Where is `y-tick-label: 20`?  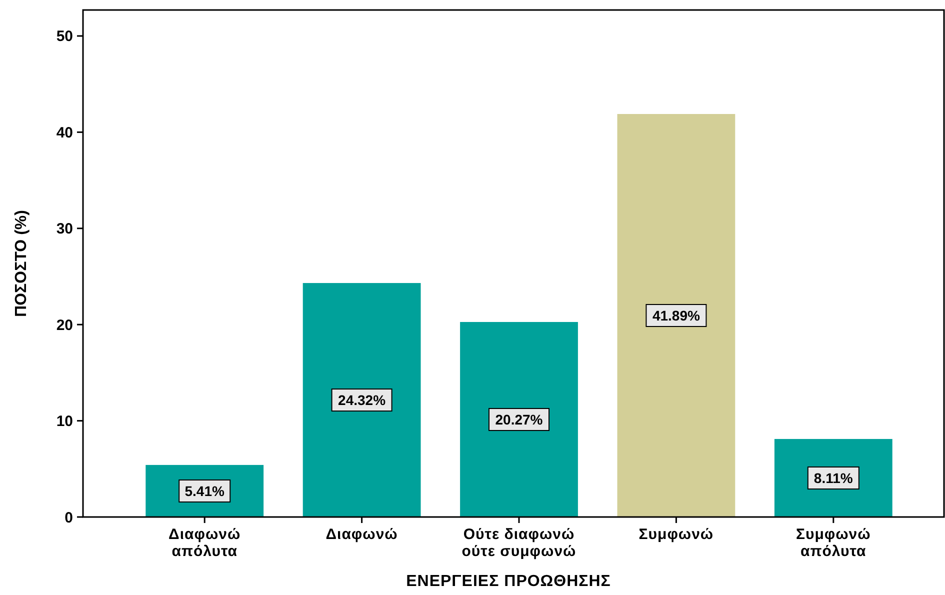 y-tick-label: 20 is located at coordinates (64, 325).